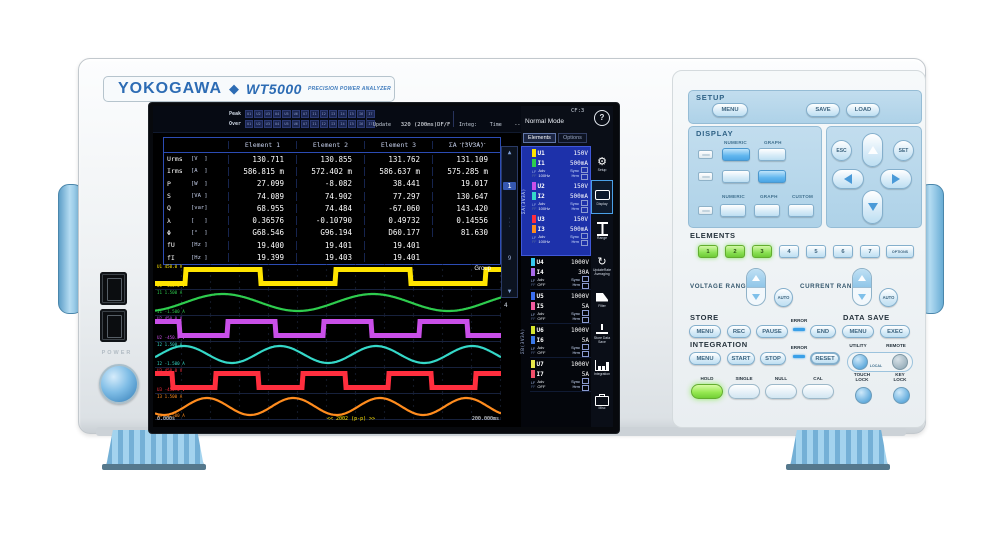 Image resolution: width=1000 pixels, height=540 pixels. Describe the element at coordinates (744, 391) in the screenshot. I see `single-button` at that location.